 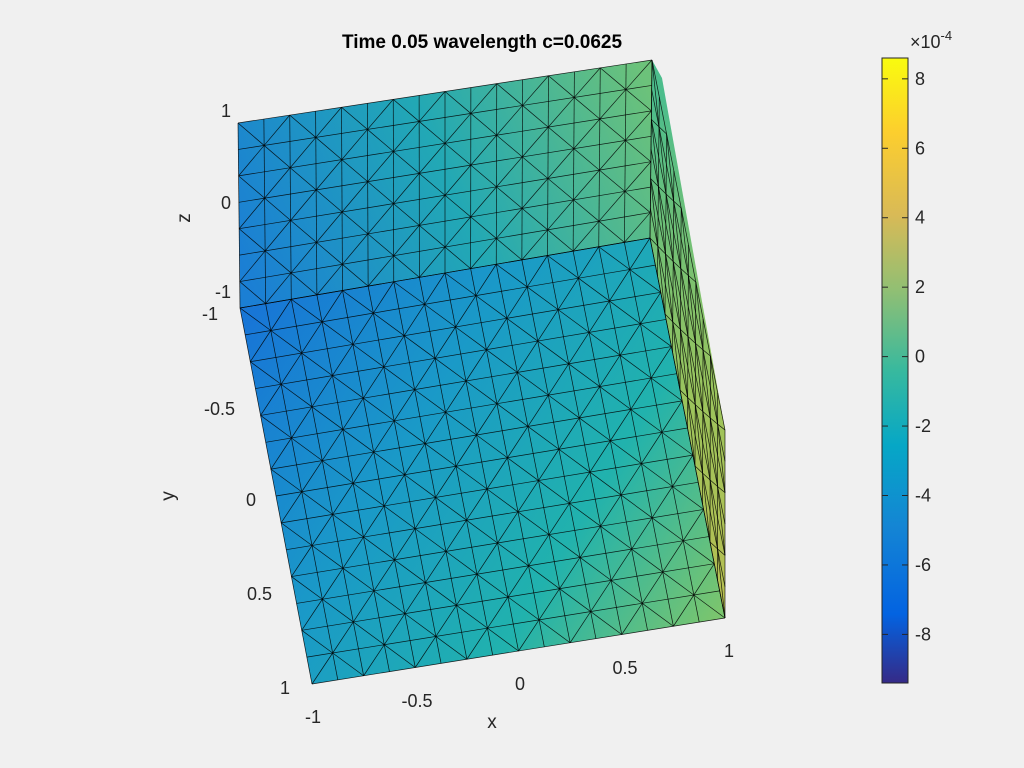 I want to click on z-axis-ticks: -1 0 1, so click(x=223, y=201).